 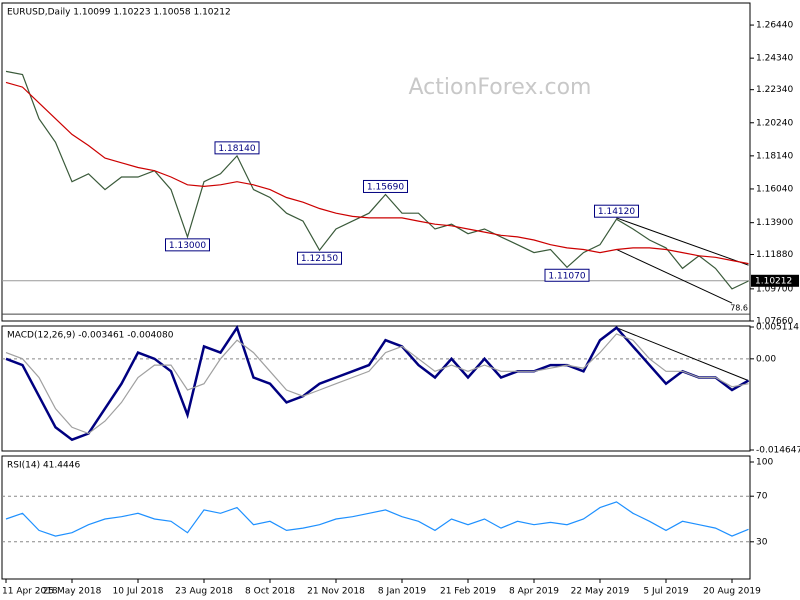 What do you see at coordinates (43, 466) in the screenshot?
I see `panel-title: RSI(14) 41.4446` at bounding box center [43, 466].